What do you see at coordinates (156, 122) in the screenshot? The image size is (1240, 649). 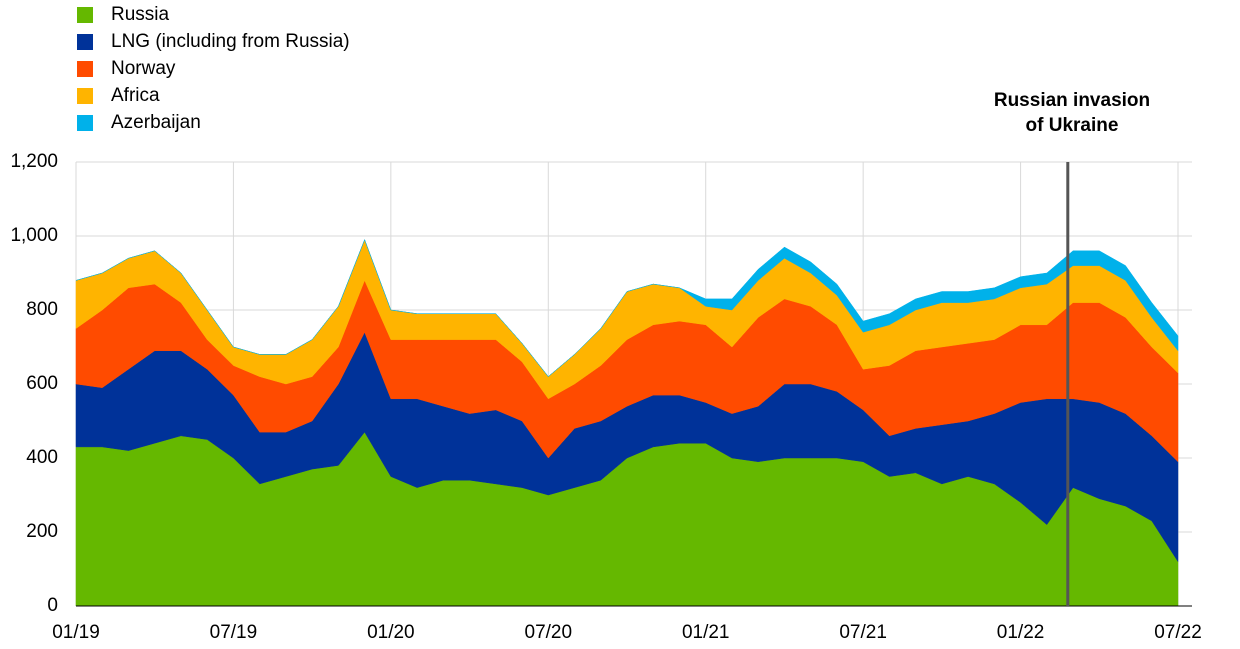 I see `legend-label: Azerbaijan` at bounding box center [156, 122].